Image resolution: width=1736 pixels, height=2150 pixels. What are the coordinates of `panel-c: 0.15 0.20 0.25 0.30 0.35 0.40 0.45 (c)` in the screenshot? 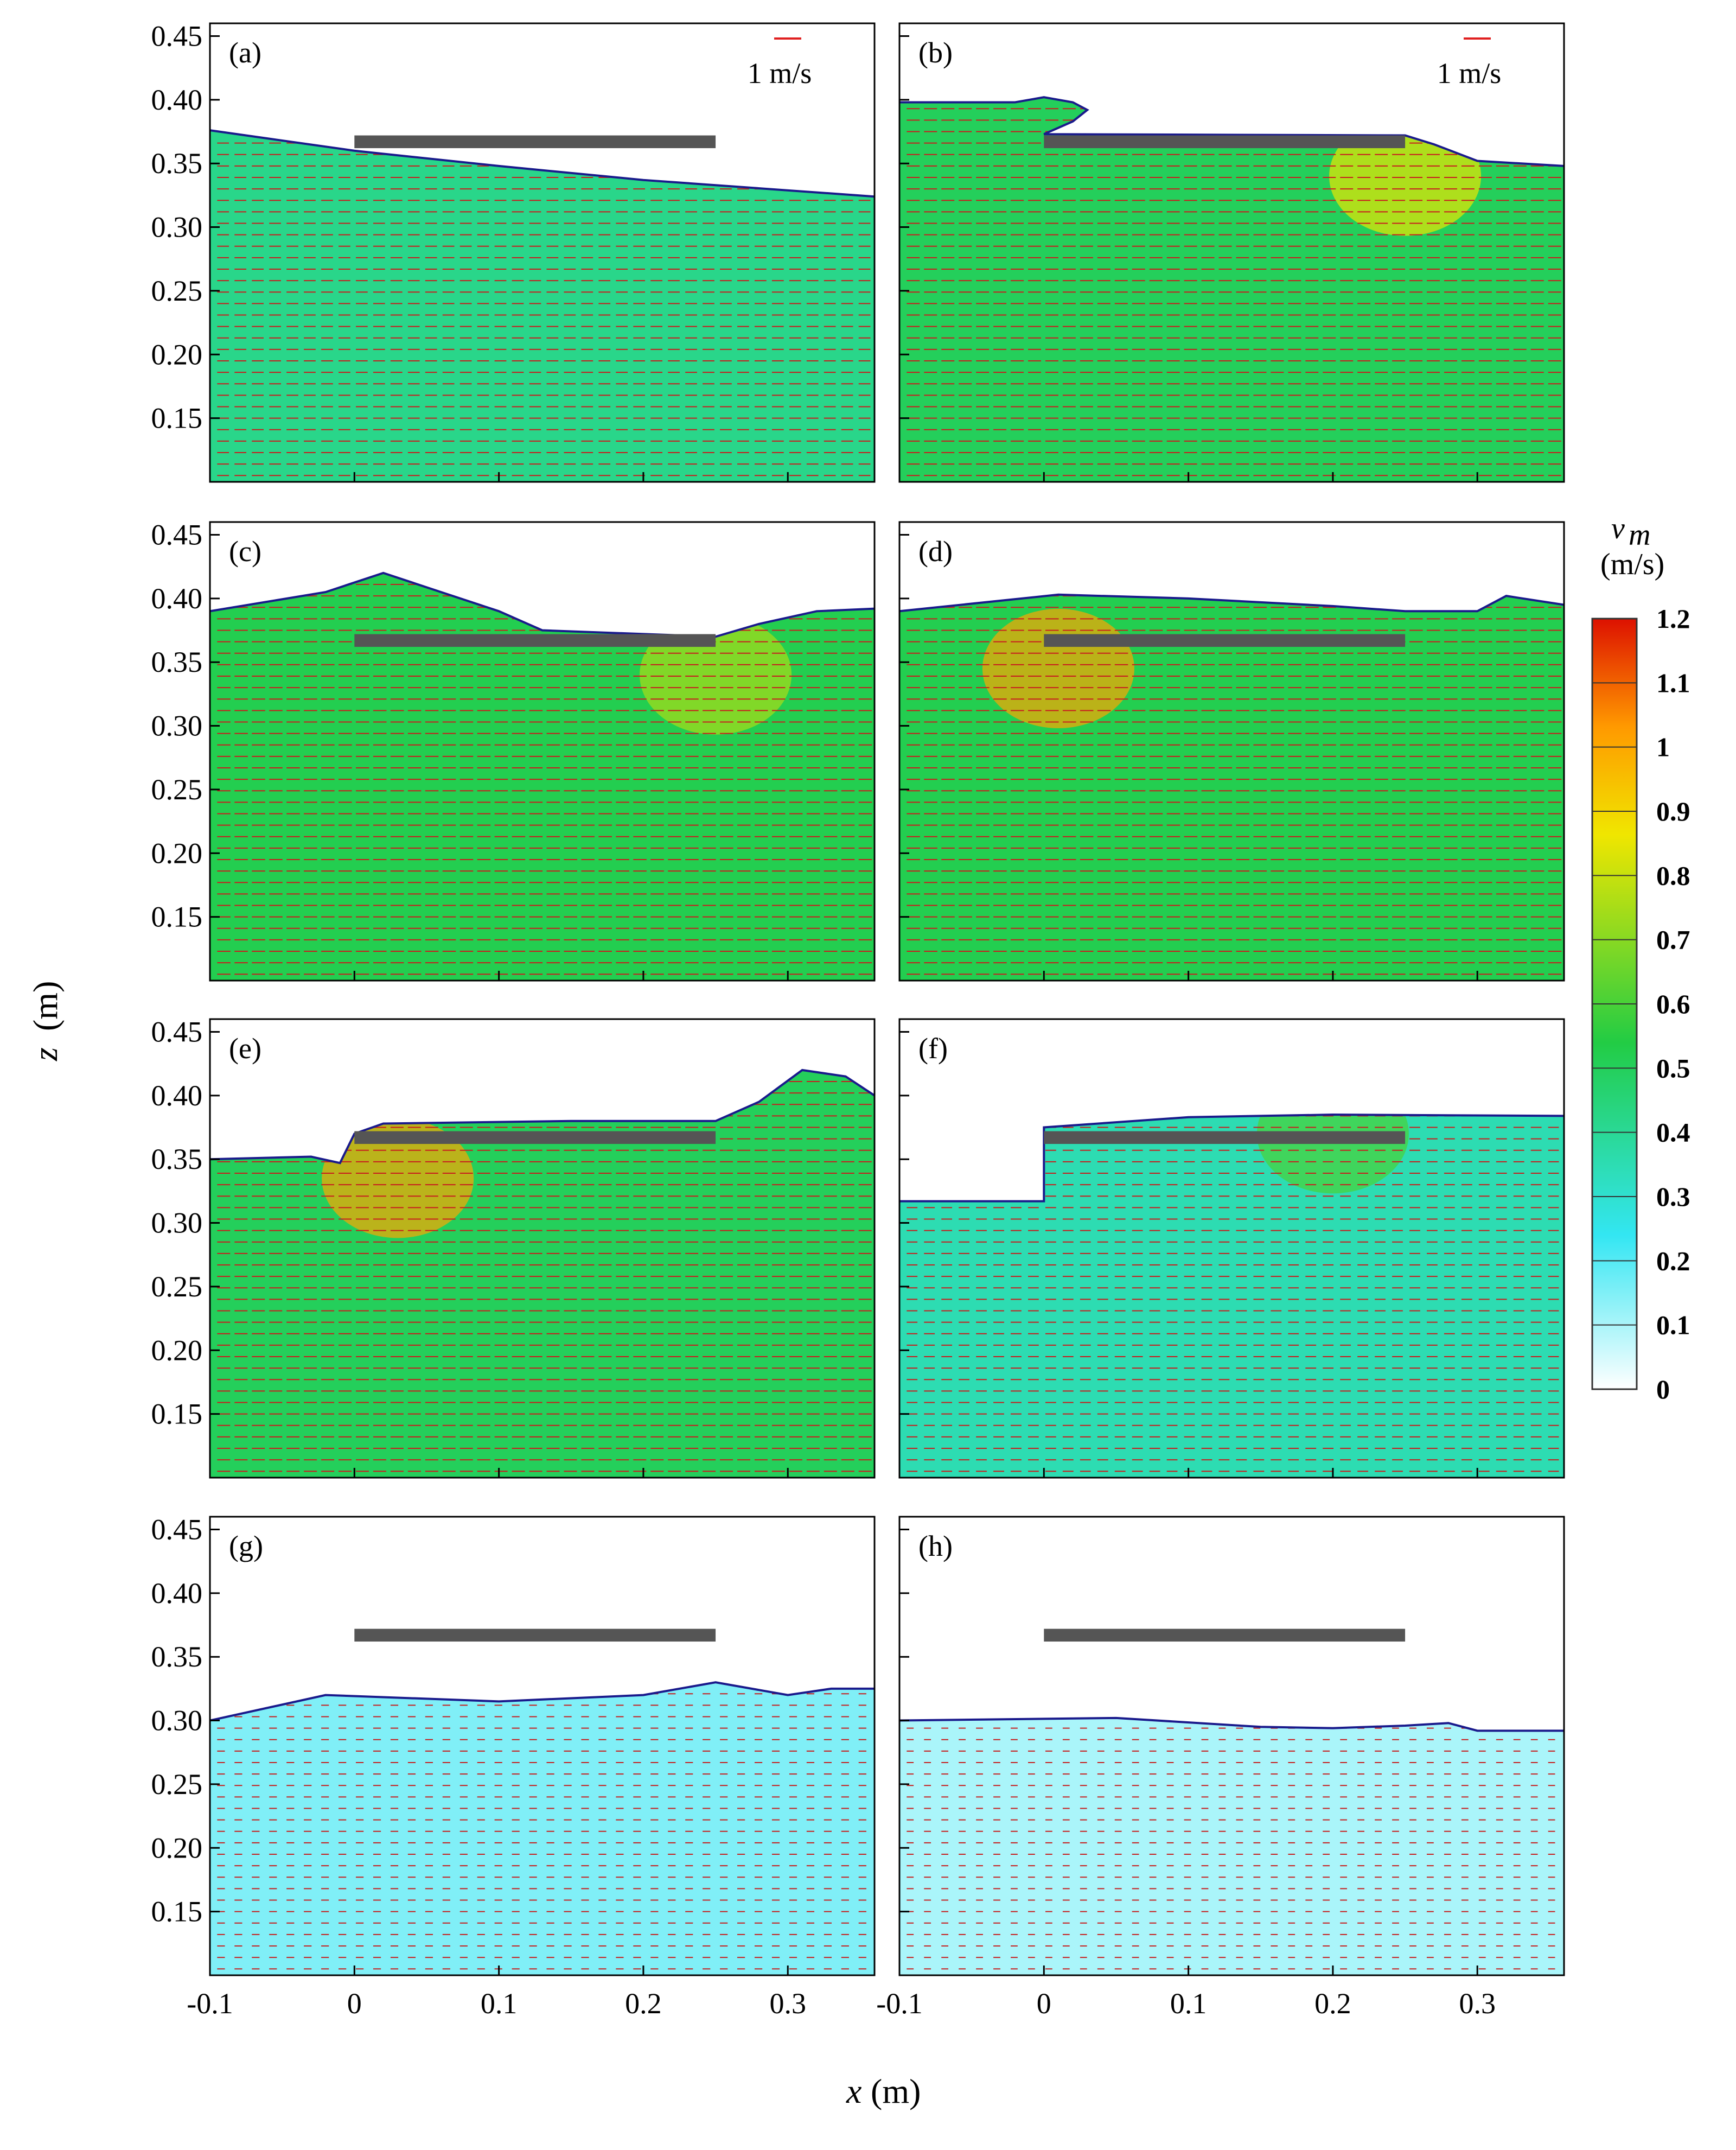 It's located at (513, 750).